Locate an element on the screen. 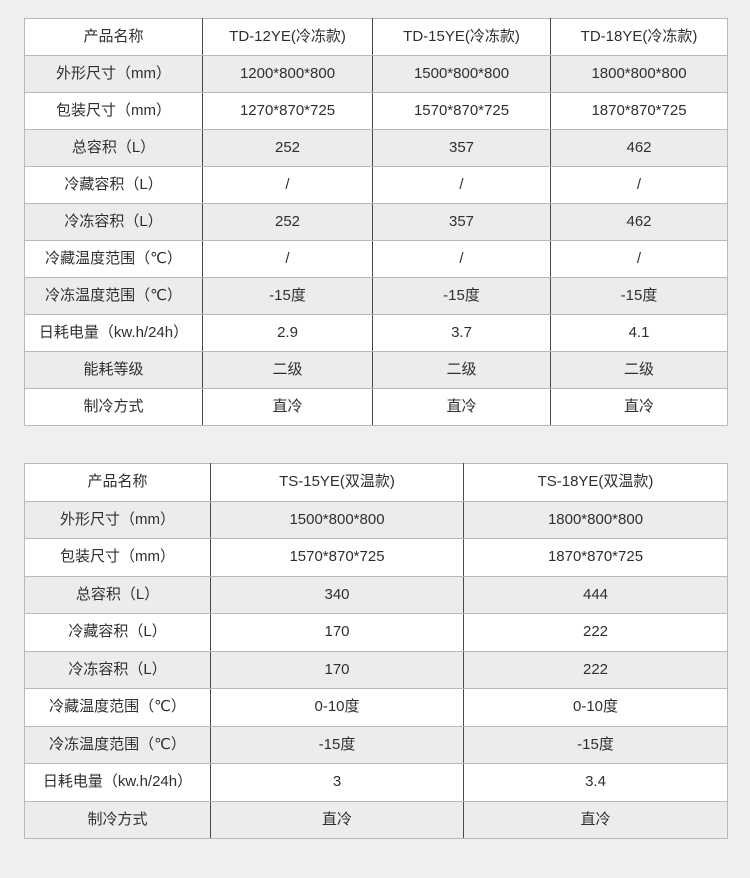  table-cell: 1270*870*725 is located at coordinates (287, 111).